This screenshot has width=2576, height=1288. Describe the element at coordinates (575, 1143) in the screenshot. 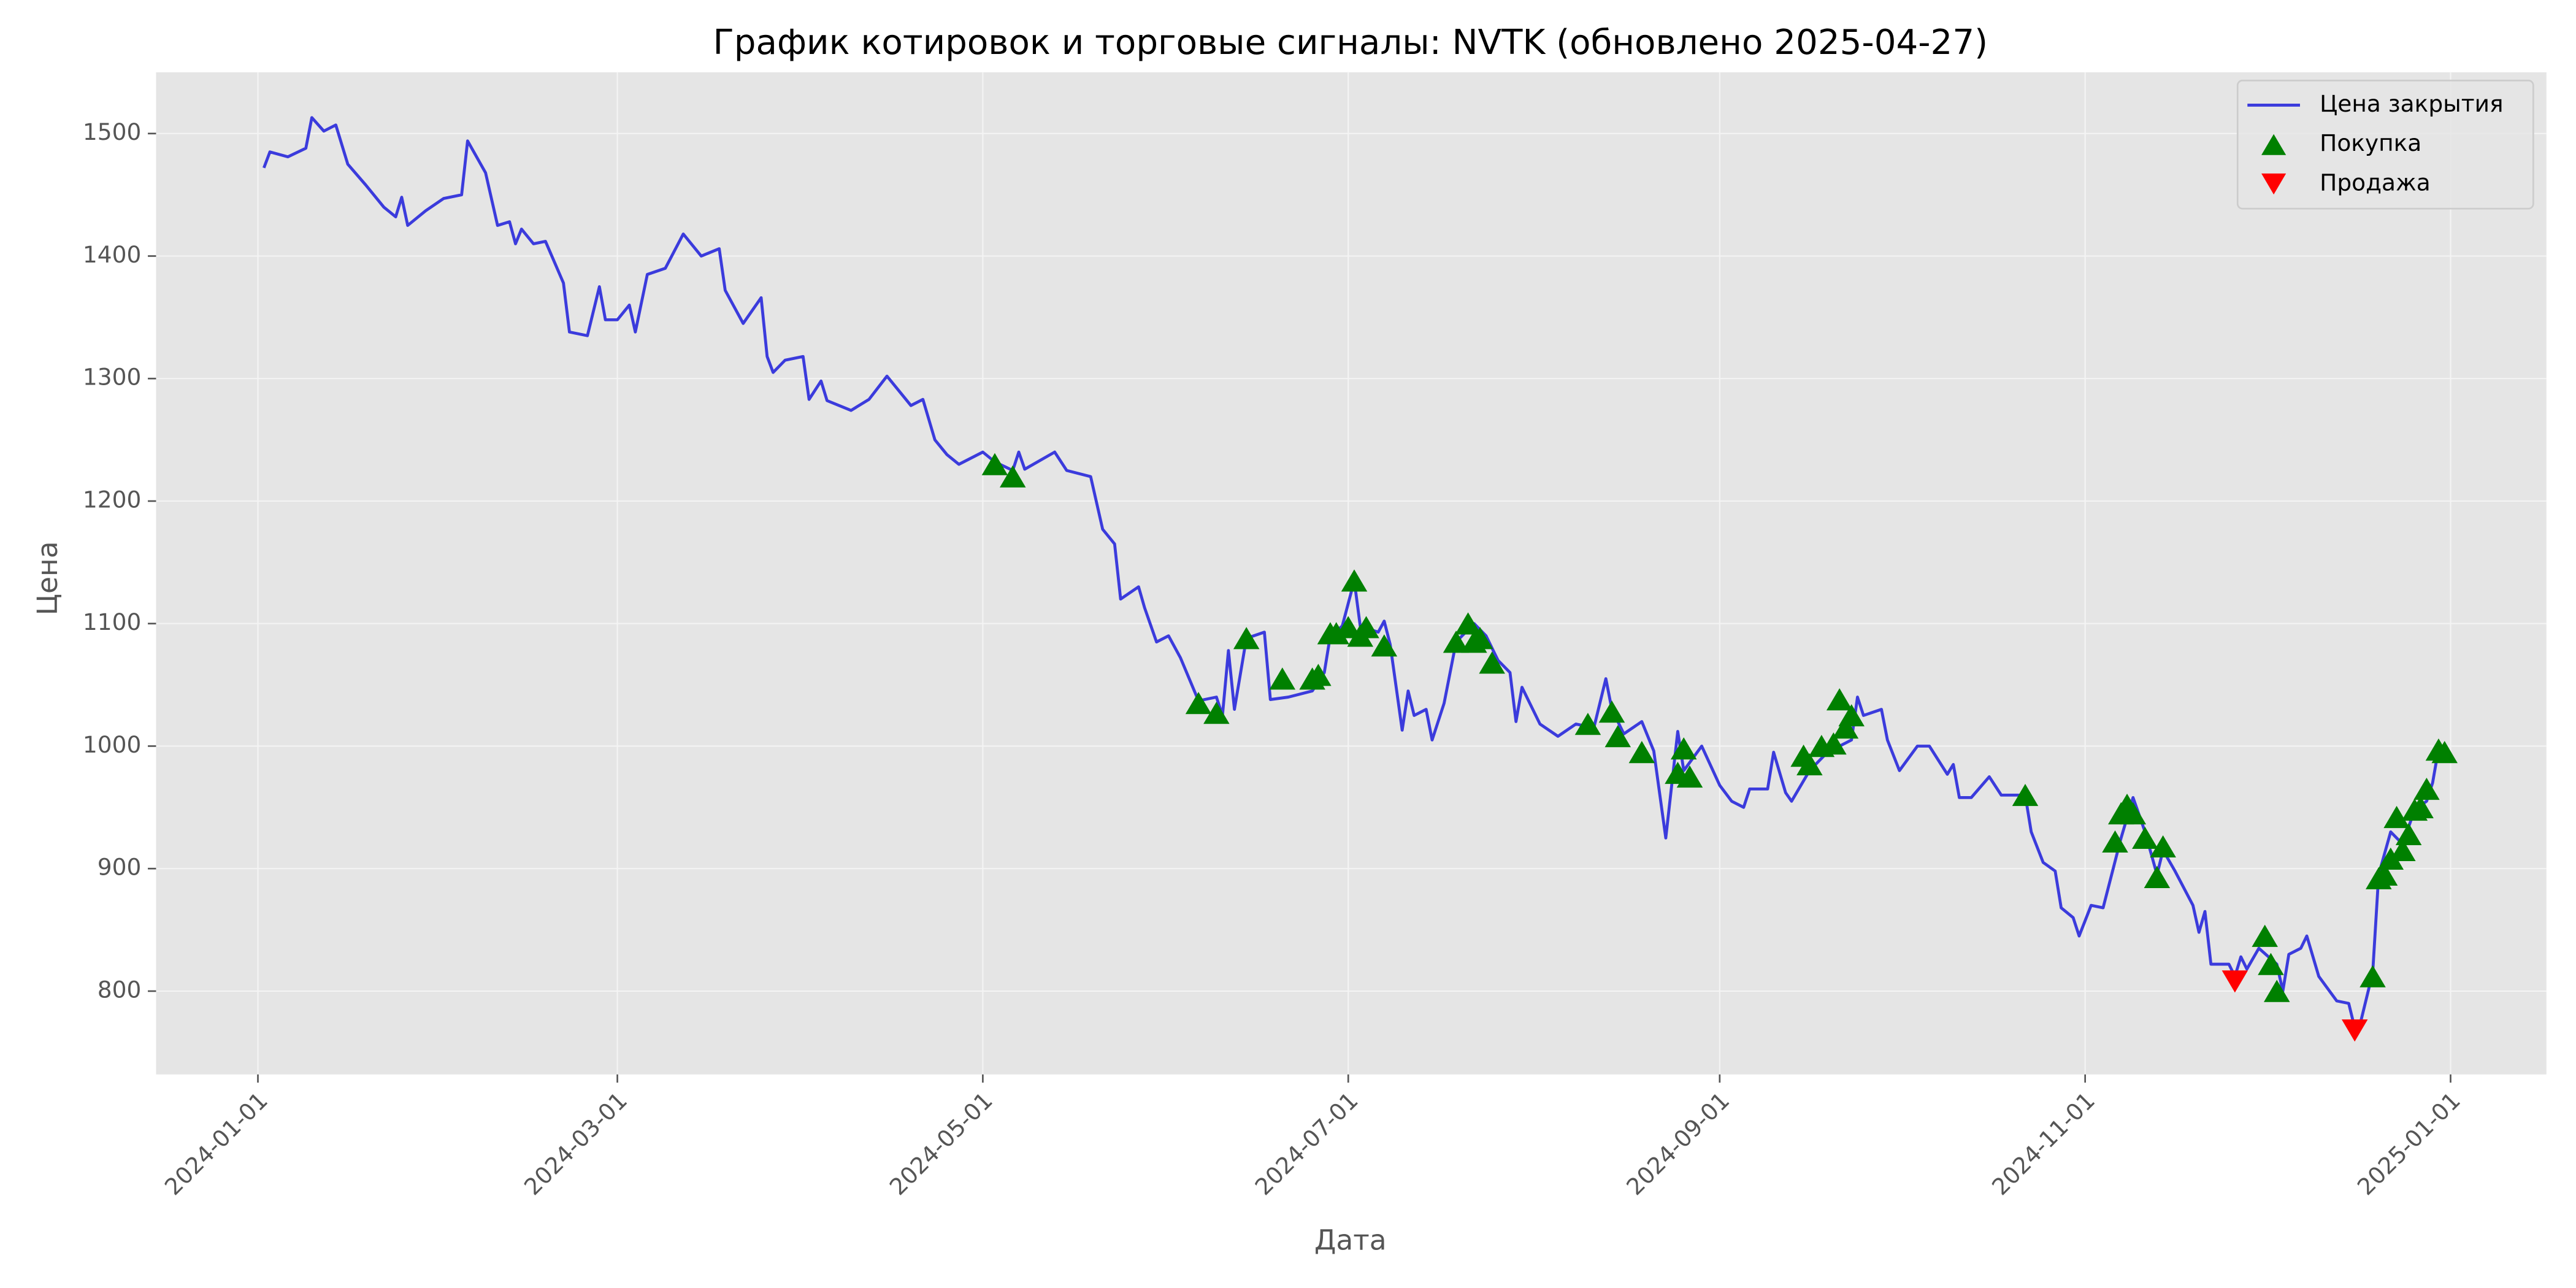

I see `x-tick-label: 2024-03-01` at that location.